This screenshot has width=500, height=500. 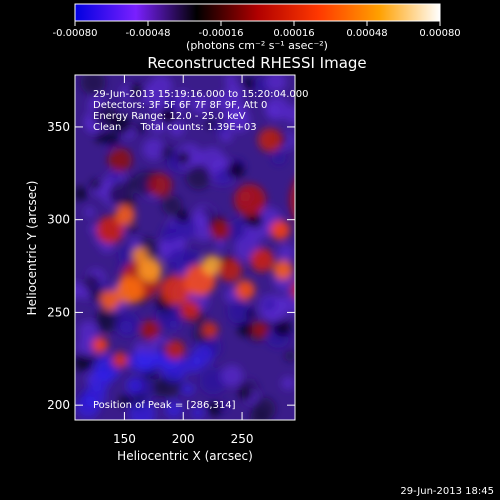 What do you see at coordinates (32, 248) in the screenshot?
I see `y-axis-label: Heliocentric Y (arcsec)` at bounding box center [32, 248].